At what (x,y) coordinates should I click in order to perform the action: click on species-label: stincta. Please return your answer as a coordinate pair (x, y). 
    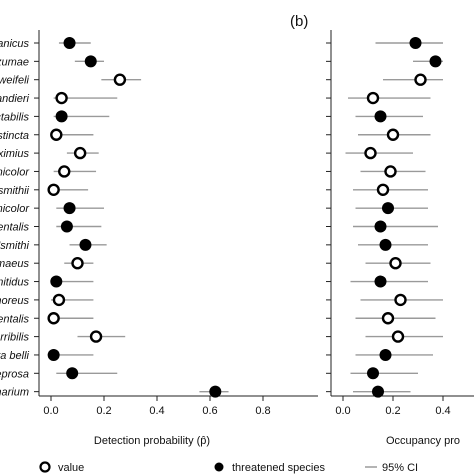
    Looking at the image, I should click on (14, 136).